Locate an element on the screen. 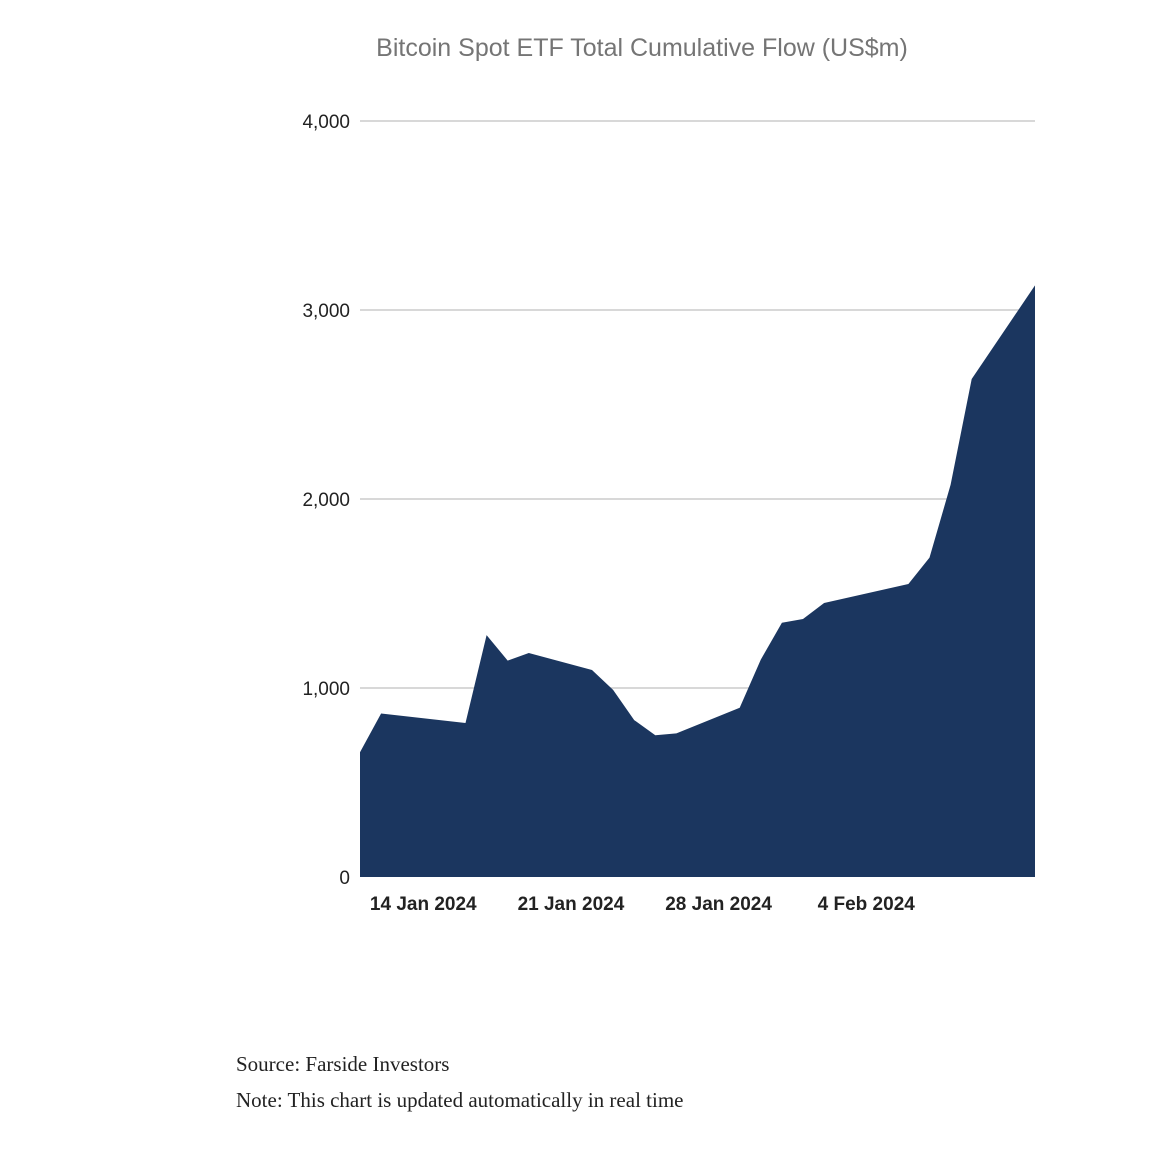  y-tick-label: 4,000 is located at coordinates (326, 122).